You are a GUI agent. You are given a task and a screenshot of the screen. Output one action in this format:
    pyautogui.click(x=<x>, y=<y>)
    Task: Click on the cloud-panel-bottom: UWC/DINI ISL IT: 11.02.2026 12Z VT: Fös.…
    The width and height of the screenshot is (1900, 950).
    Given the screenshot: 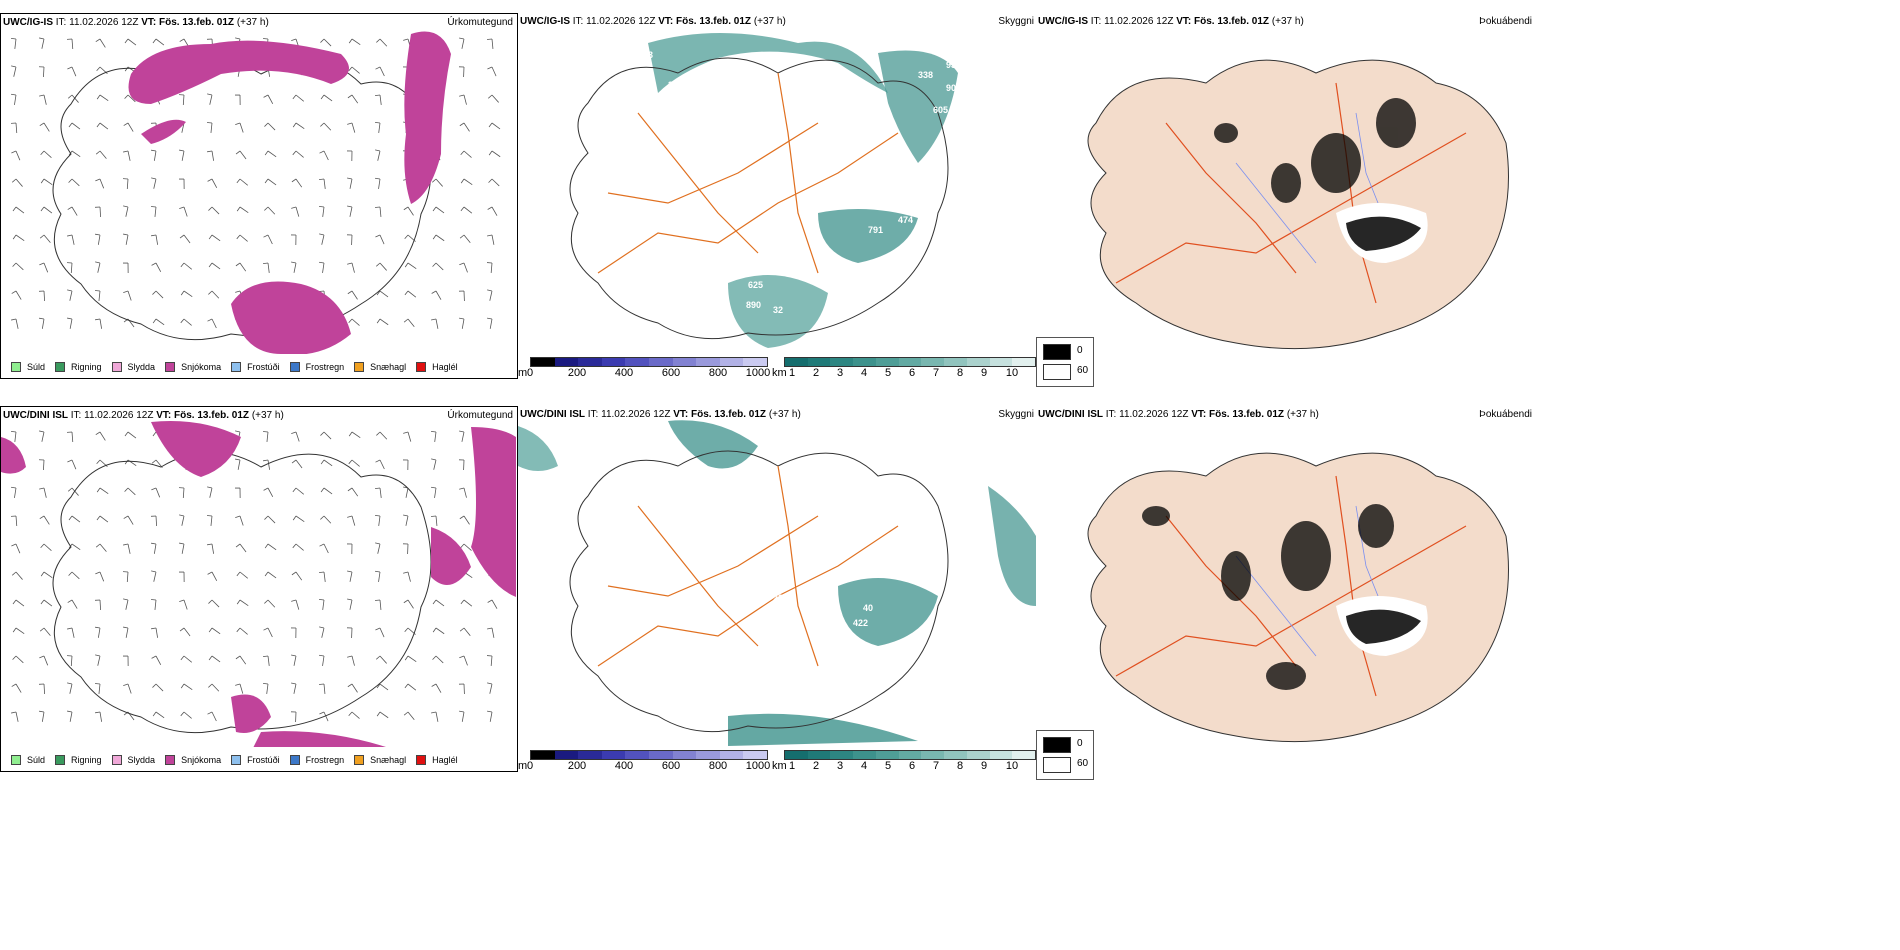 What is the action you would take?
    pyautogui.click(x=777, y=589)
    